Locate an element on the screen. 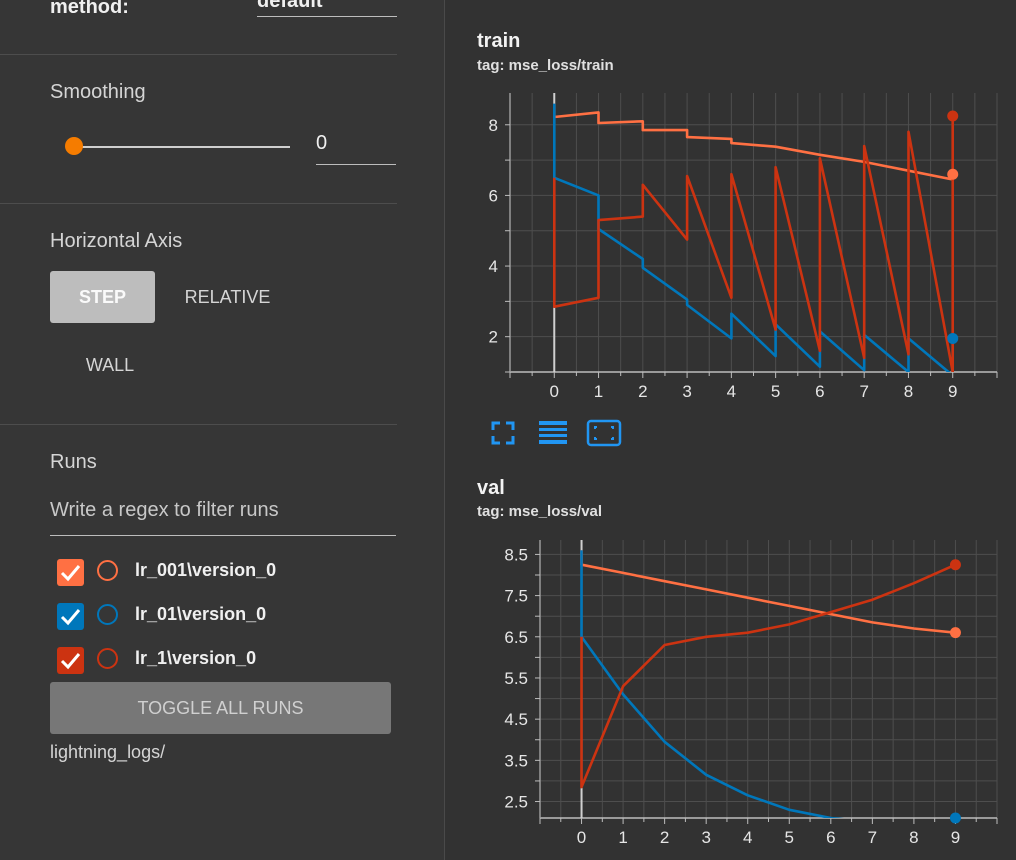  logdir-label: lightning_logs/ is located at coordinates (108, 752).